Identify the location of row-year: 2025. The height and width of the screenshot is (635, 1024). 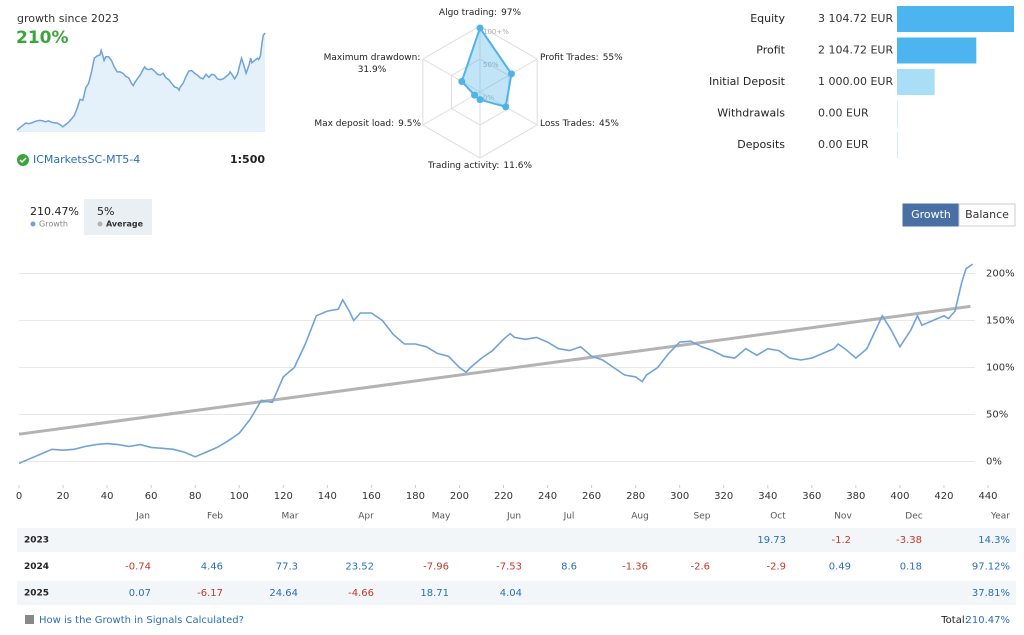
(36, 594).